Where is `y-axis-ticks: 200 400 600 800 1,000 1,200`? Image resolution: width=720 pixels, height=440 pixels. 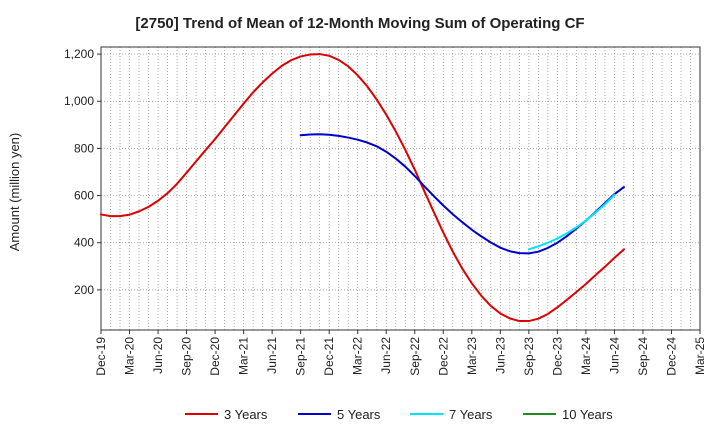 y-axis-ticks: 200 400 600 800 1,000 1,200 is located at coordinates (82, 172).